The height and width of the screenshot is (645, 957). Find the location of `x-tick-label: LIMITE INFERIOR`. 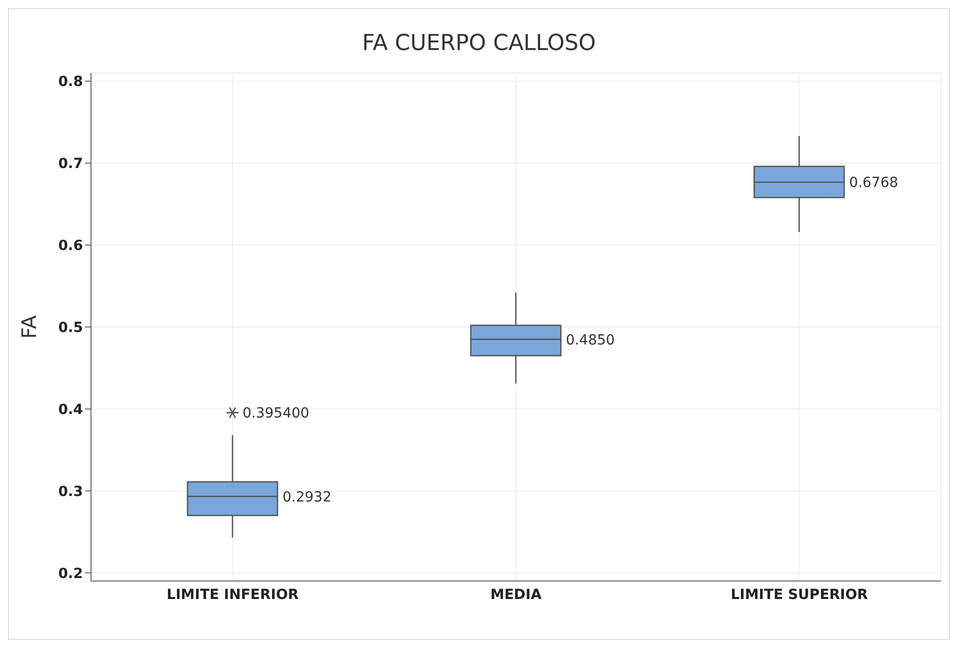

x-tick-label: LIMITE INFERIOR is located at coordinates (232, 594).